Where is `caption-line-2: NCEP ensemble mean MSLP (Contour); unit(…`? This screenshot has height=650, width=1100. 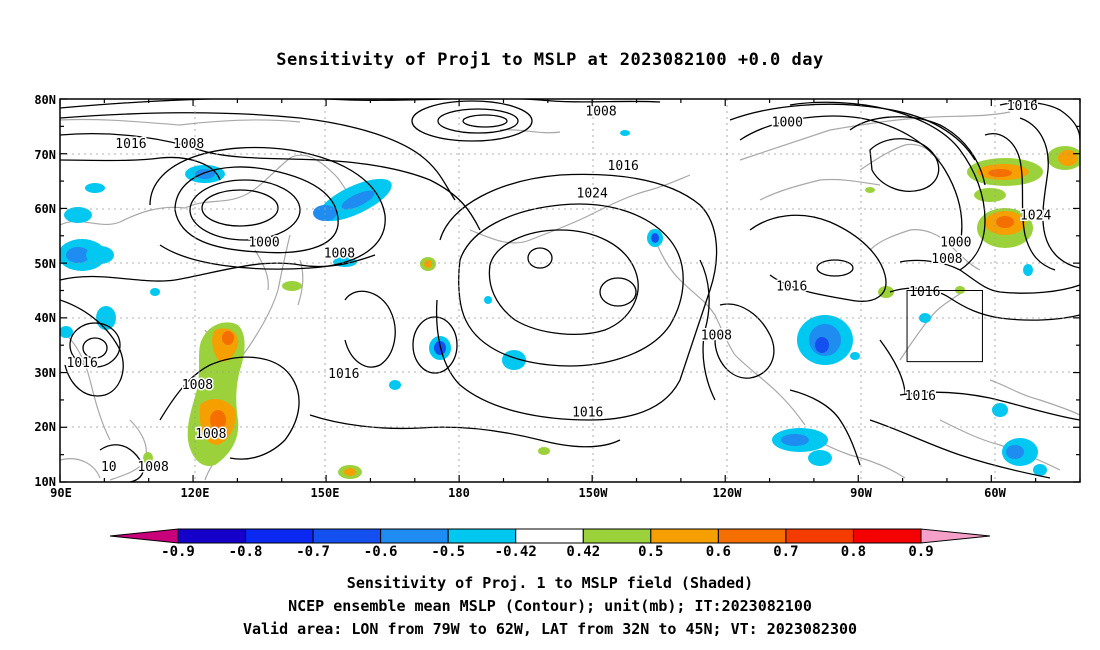 caption-line-2: NCEP ensemble mean MSLP (Contour); unit(… is located at coordinates (550, 606).